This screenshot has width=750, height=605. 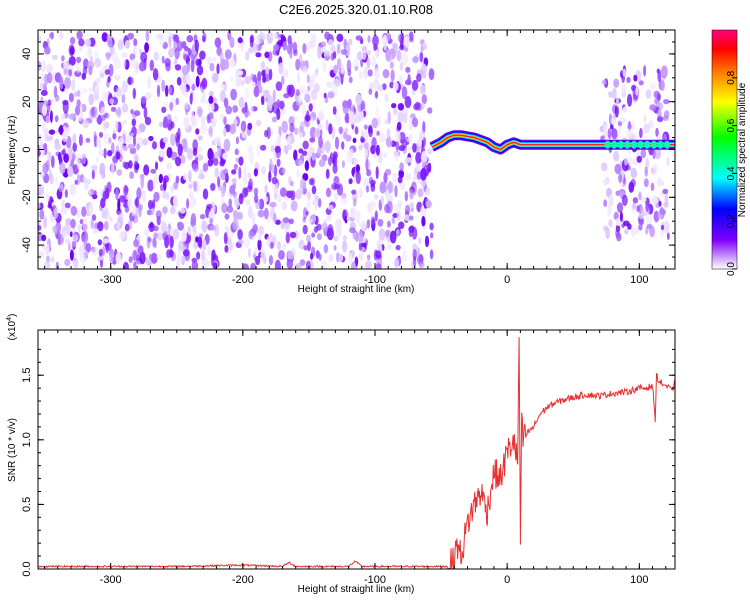 What do you see at coordinates (27, 375) in the screenshot?
I see `y-tick-label: 1.5` at bounding box center [27, 375].